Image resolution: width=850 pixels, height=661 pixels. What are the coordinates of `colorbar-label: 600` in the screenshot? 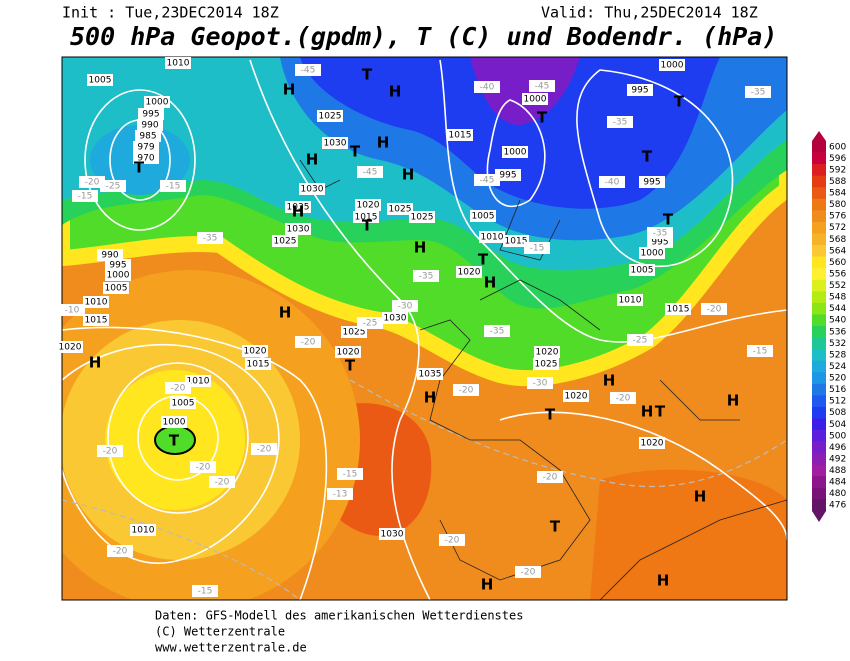 It's located at (837, 147).